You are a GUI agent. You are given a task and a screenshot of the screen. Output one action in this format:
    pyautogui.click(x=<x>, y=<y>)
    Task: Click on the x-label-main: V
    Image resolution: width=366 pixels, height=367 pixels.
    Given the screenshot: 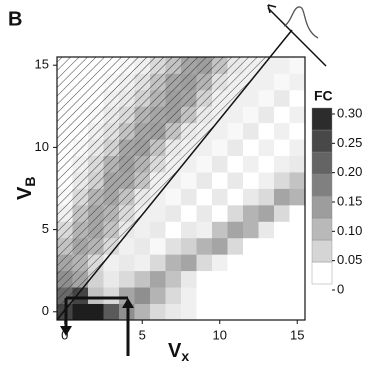 What is the action you would take?
    pyautogui.click(x=175, y=351)
    